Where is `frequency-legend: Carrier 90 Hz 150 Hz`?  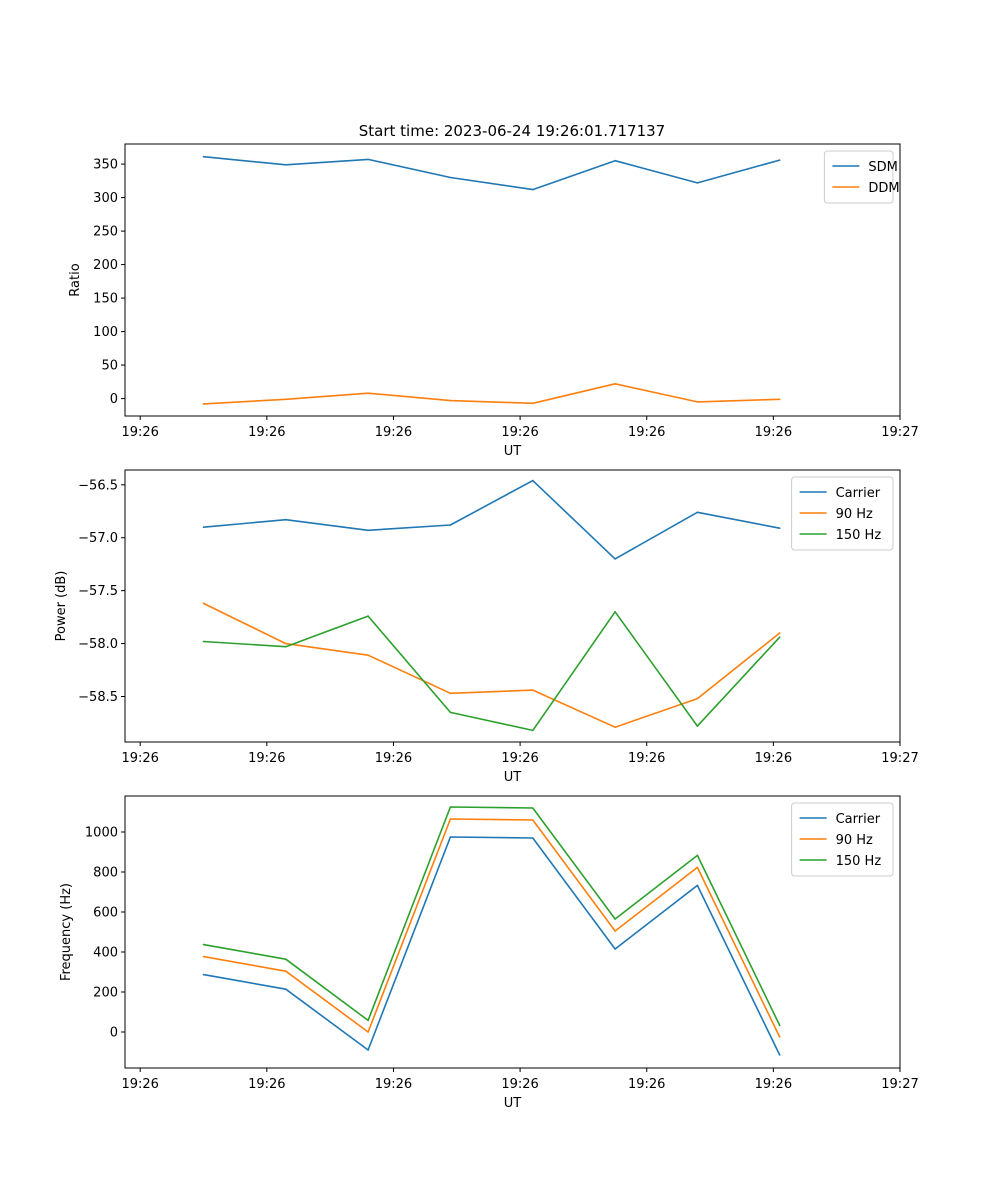
frequency-legend: Carrier 90 Hz 150 Hz is located at coordinates (842, 839).